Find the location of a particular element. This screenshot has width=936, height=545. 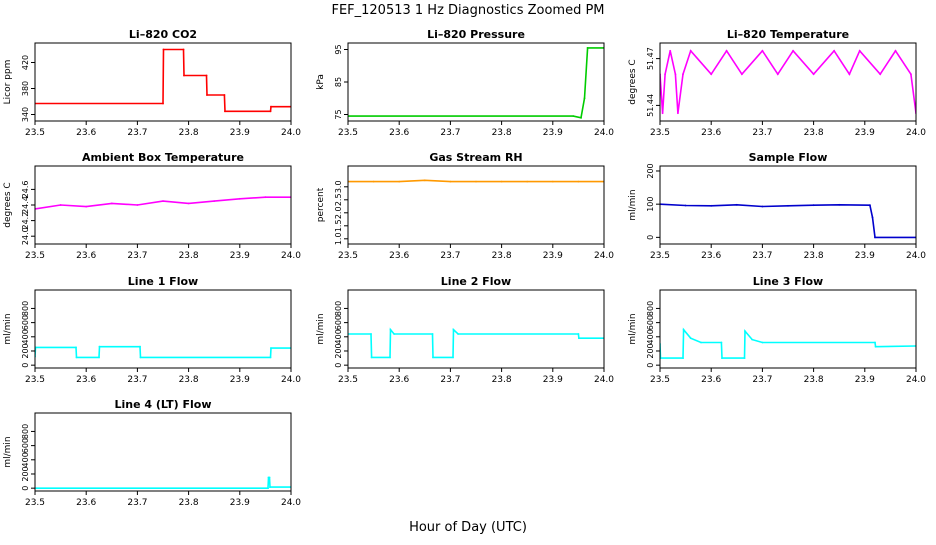

y-tick-label: 340 is located at coordinates (25, 114).